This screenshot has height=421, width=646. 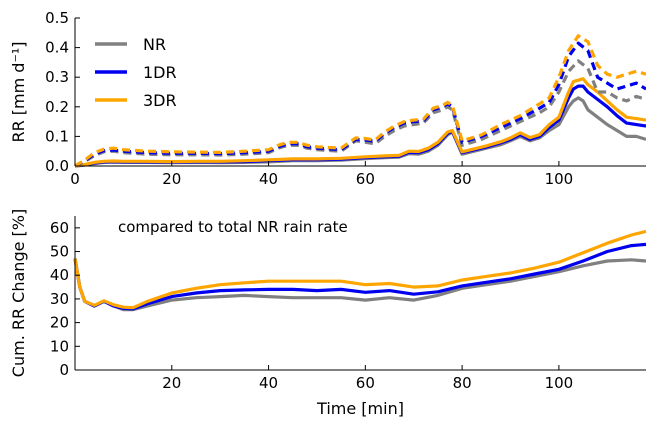 I want to click on y-tick-label: 0, so click(x=64, y=370).